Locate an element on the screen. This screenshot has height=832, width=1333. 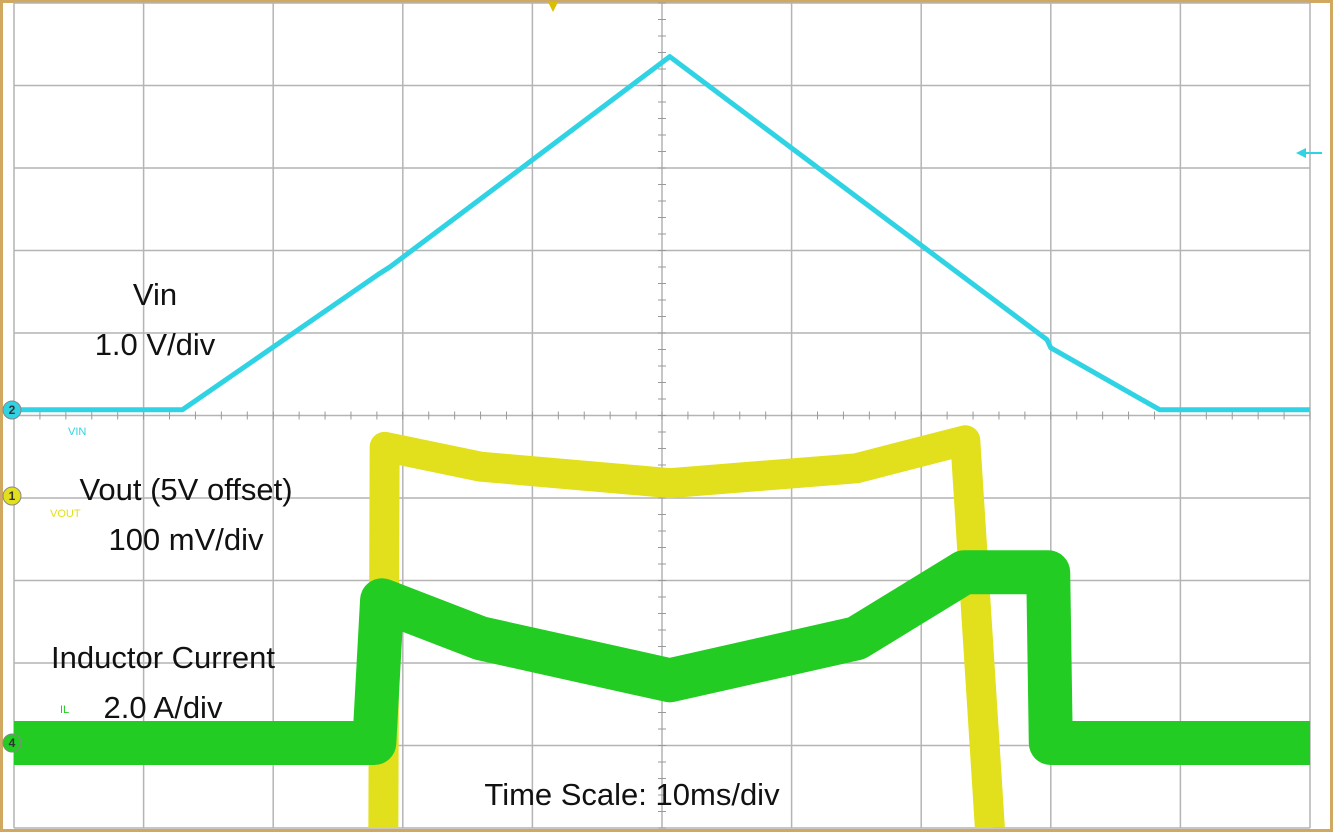
channel-number: 2 is located at coordinates (12, 410).